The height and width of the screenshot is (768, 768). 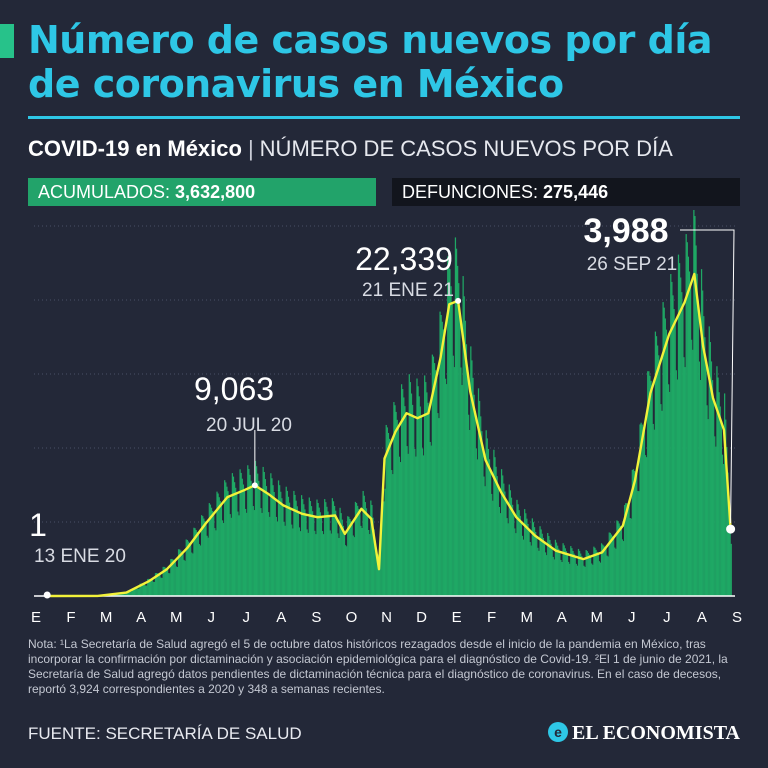 What do you see at coordinates (36, 617) in the screenshot?
I see `x-tick-label: E` at bounding box center [36, 617].